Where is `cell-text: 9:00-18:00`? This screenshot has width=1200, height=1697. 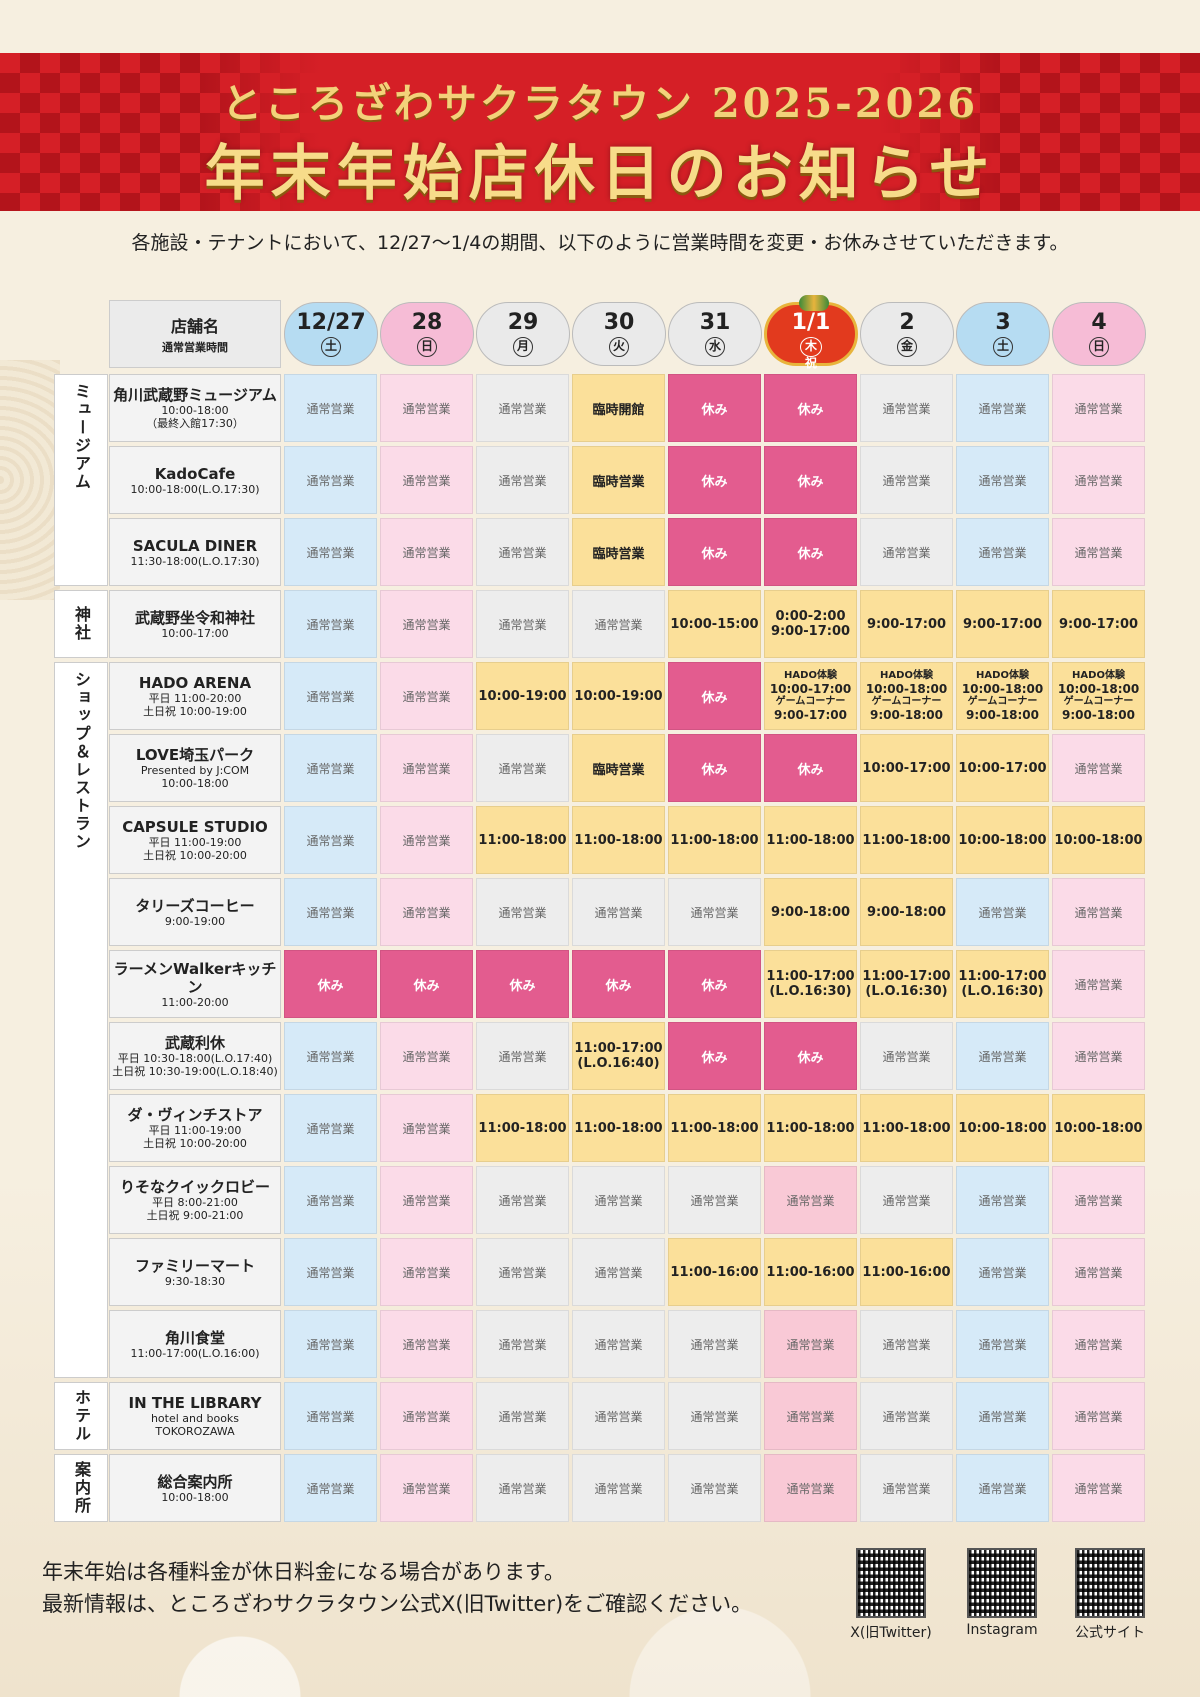
cell-text: 9:00-18:00 is located at coordinates (1098, 715).